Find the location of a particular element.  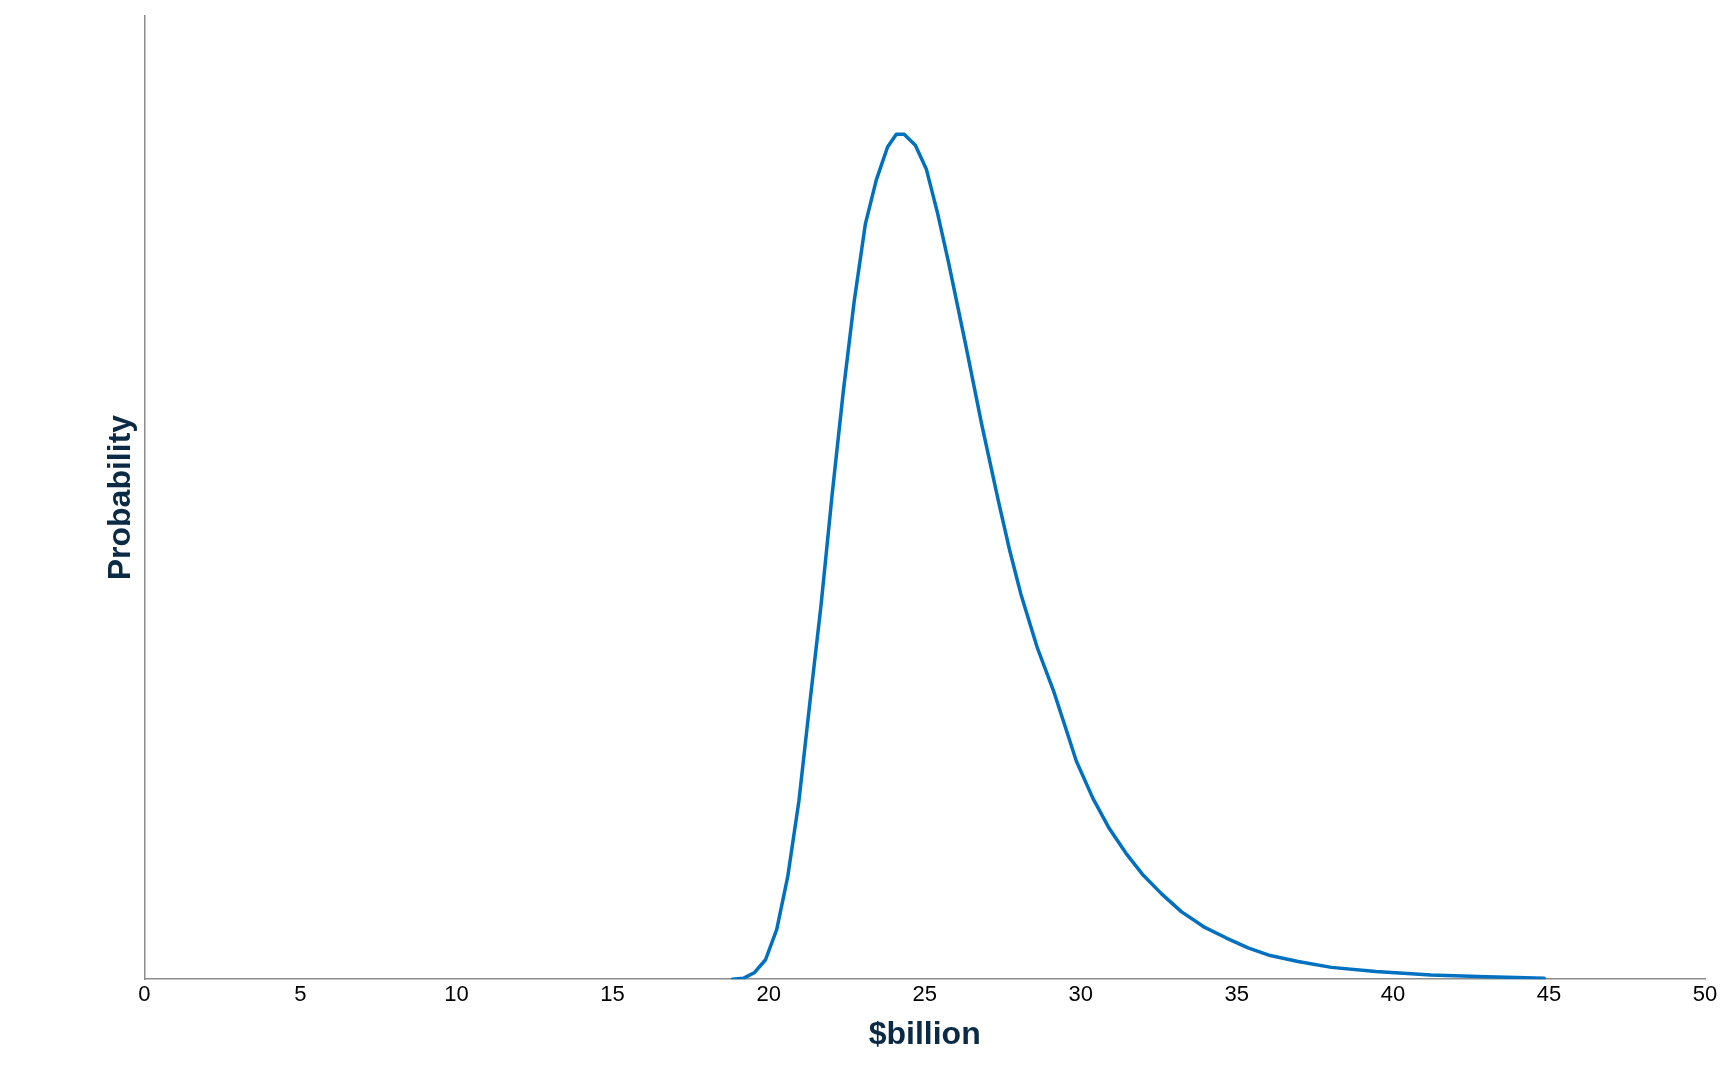

x-tick-label: 35 is located at coordinates (1237, 994).